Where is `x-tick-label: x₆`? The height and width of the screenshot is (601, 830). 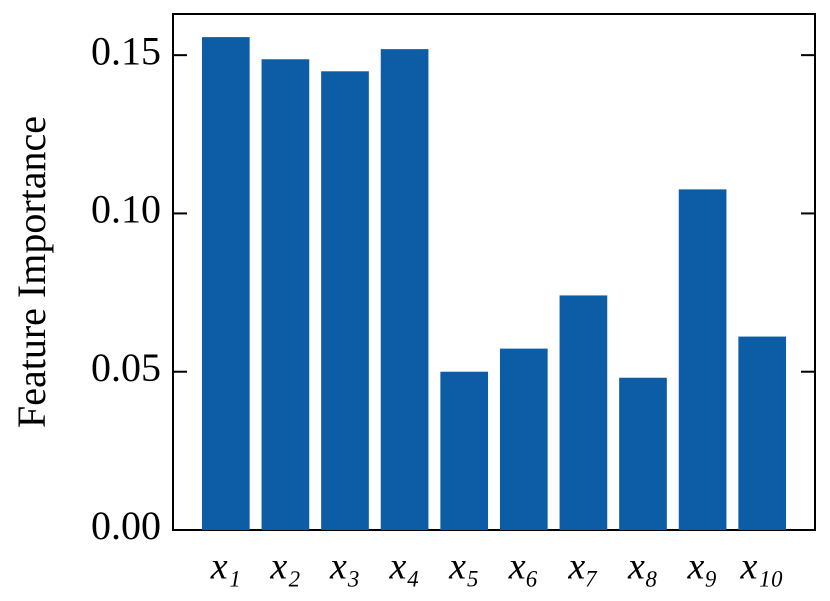 x-tick-label: x₆ is located at coordinates (523, 567).